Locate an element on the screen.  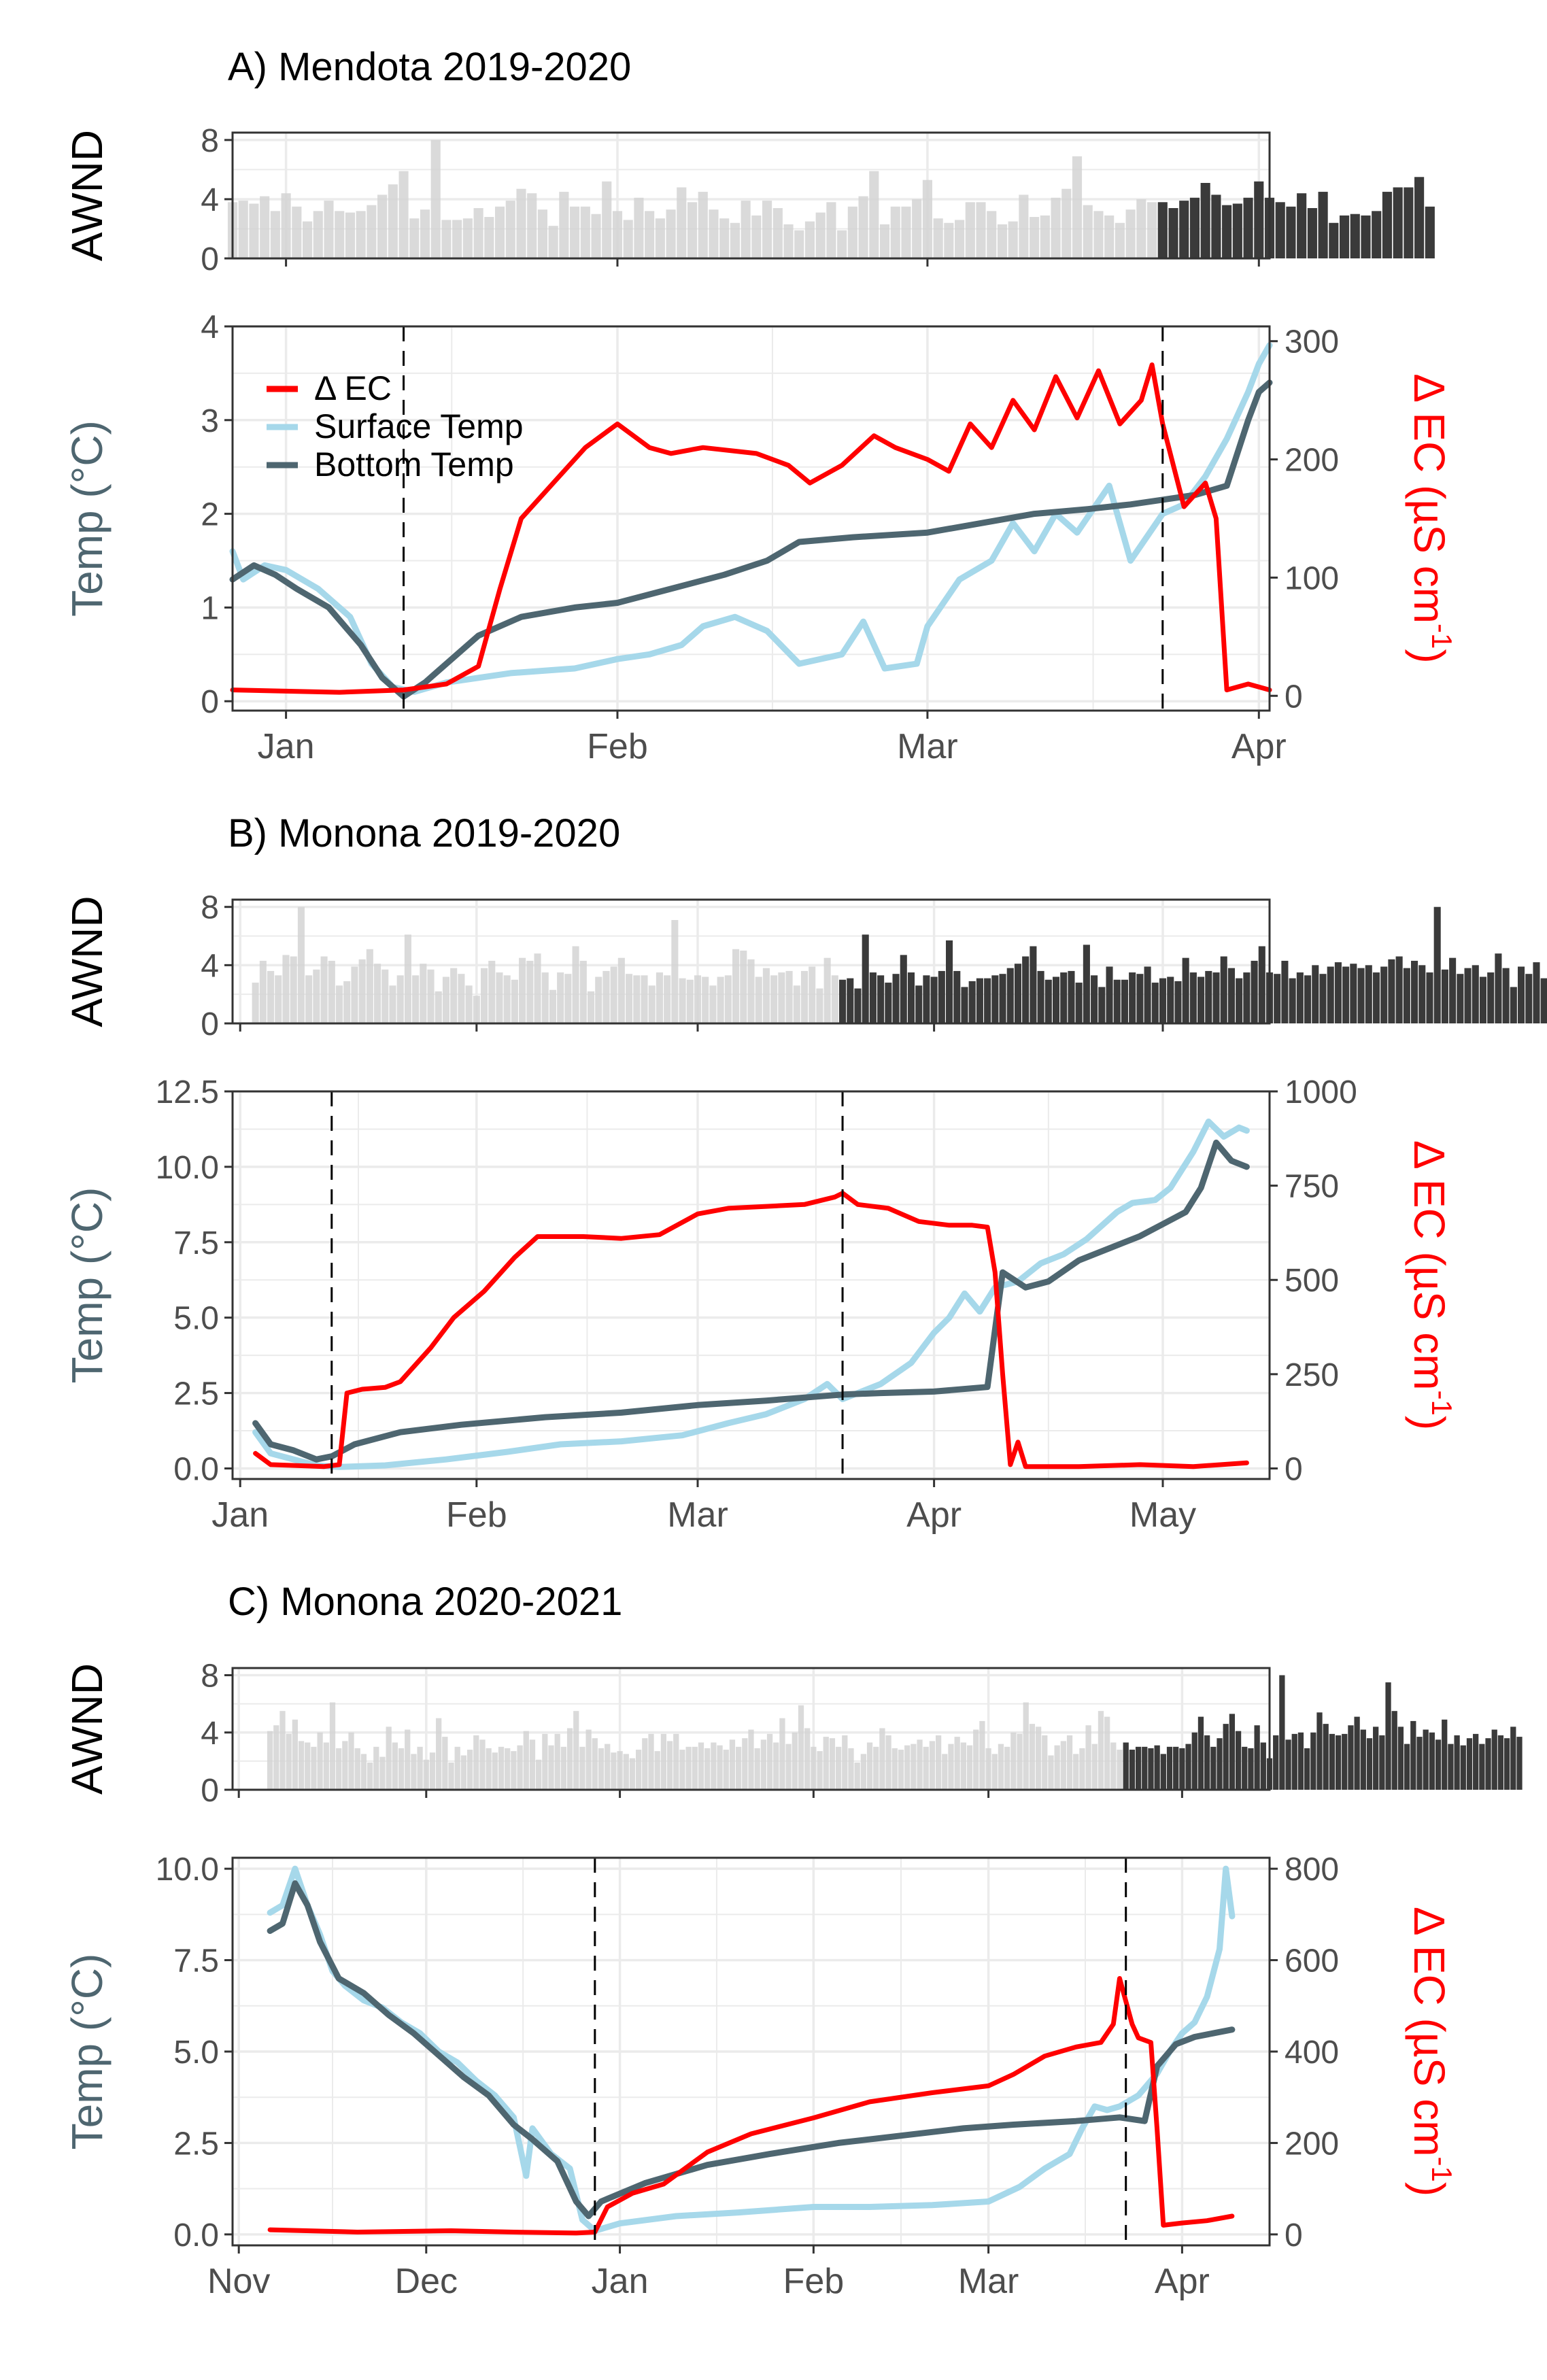
wind-bars is located at coordinates (831, 199).